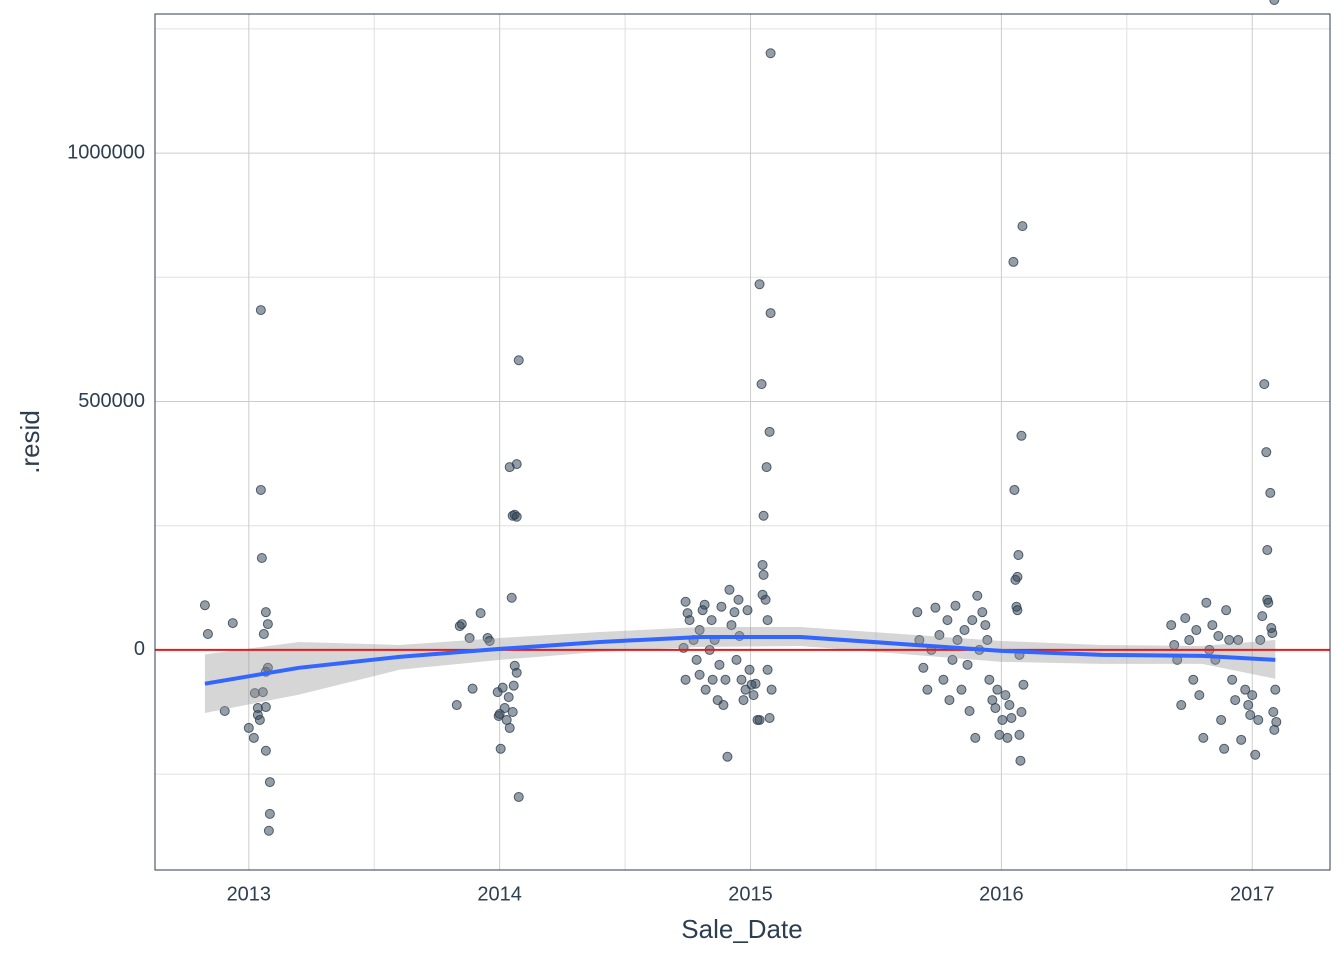  I want to click on x-tick-label: 2015, so click(750, 894).